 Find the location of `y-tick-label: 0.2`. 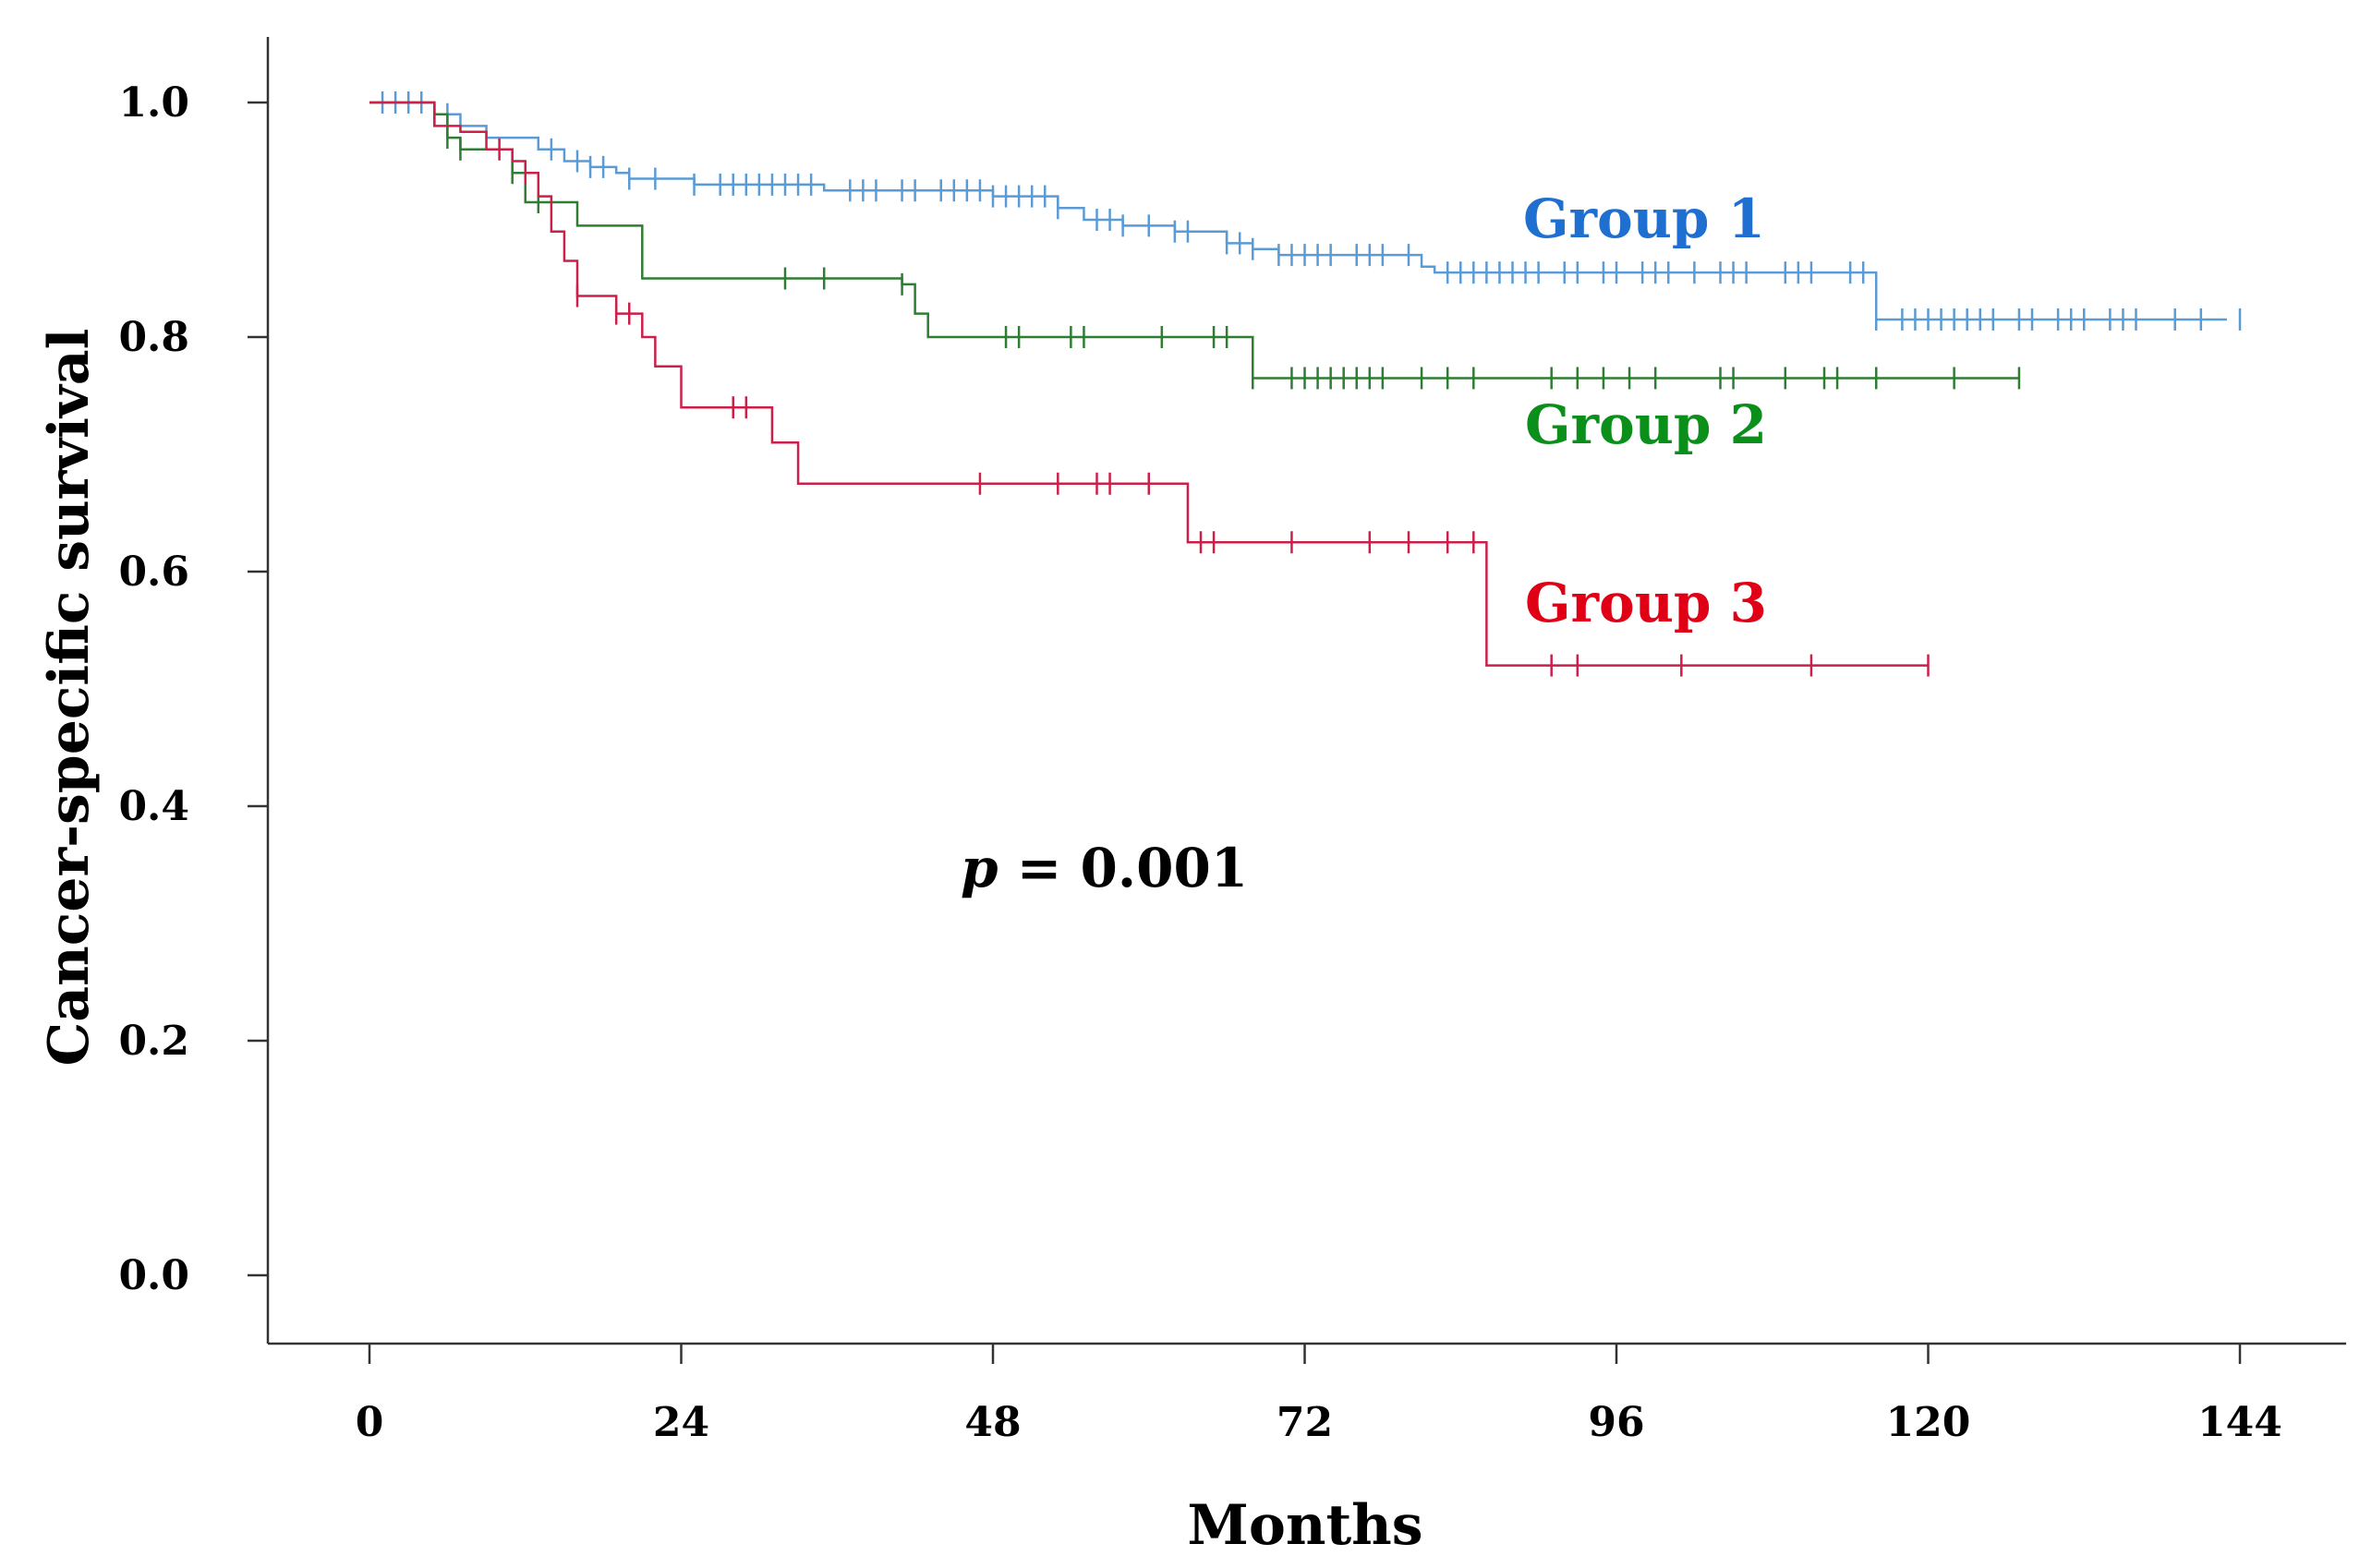

y-tick-label: 0.2 is located at coordinates (154, 1041).